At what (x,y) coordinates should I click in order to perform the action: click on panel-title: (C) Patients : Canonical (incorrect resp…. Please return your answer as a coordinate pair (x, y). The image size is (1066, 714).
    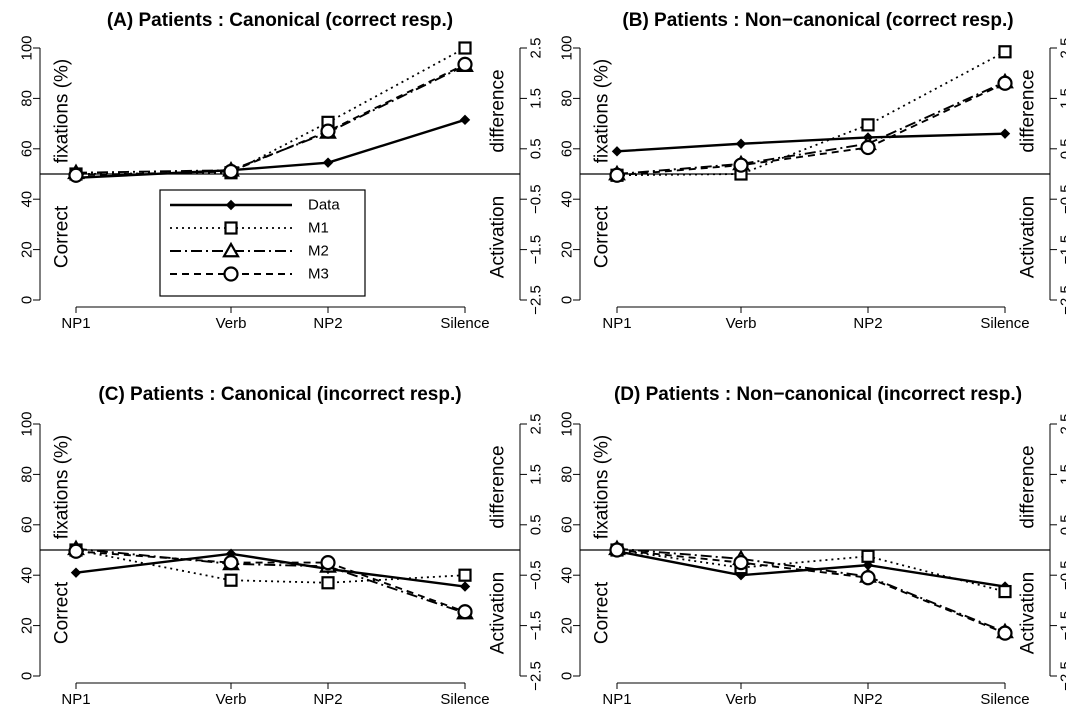
    Looking at the image, I should click on (279, 394).